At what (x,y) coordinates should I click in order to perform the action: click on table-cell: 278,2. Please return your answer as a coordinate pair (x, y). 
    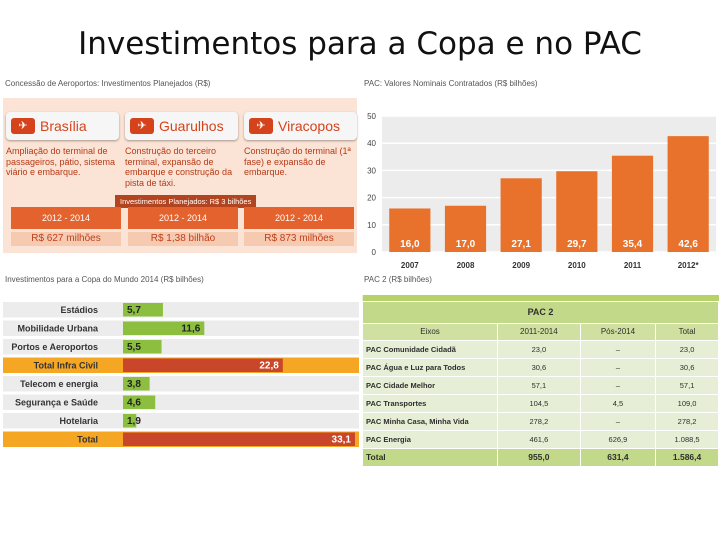
    Looking at the image, I should click on (687, 421).